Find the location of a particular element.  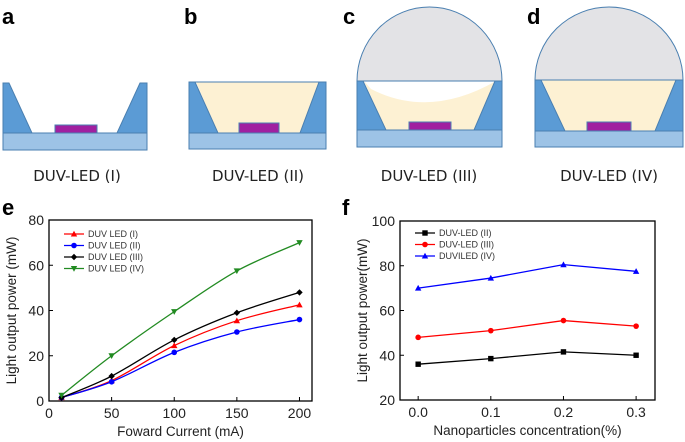

led-diagram-c is located at coordinates (429, 77).